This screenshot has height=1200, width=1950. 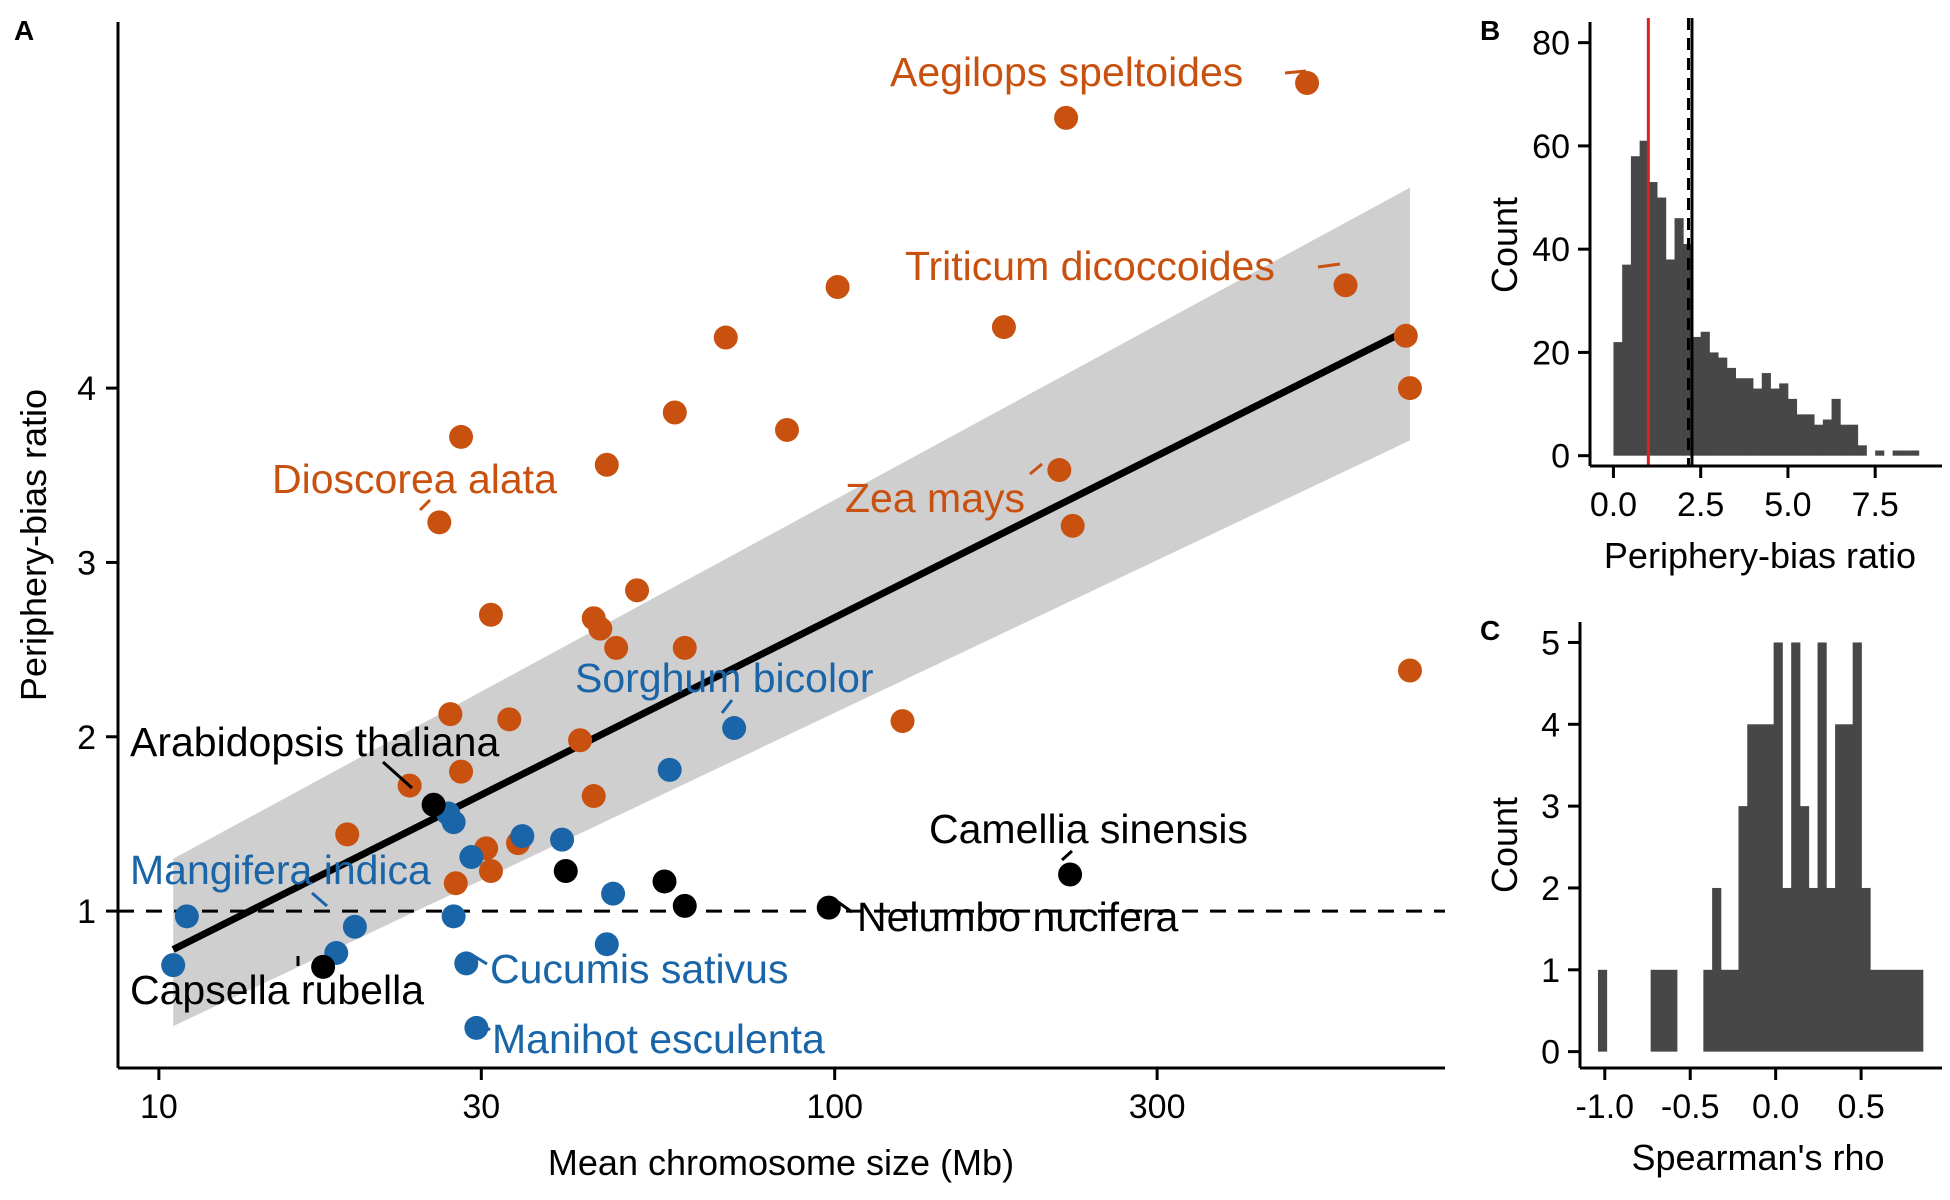 What do you see at coordinates (935, 498) in the screenshot?
I see `annotation-zea-mays: Zea mays` at bounding box center [935, 498].